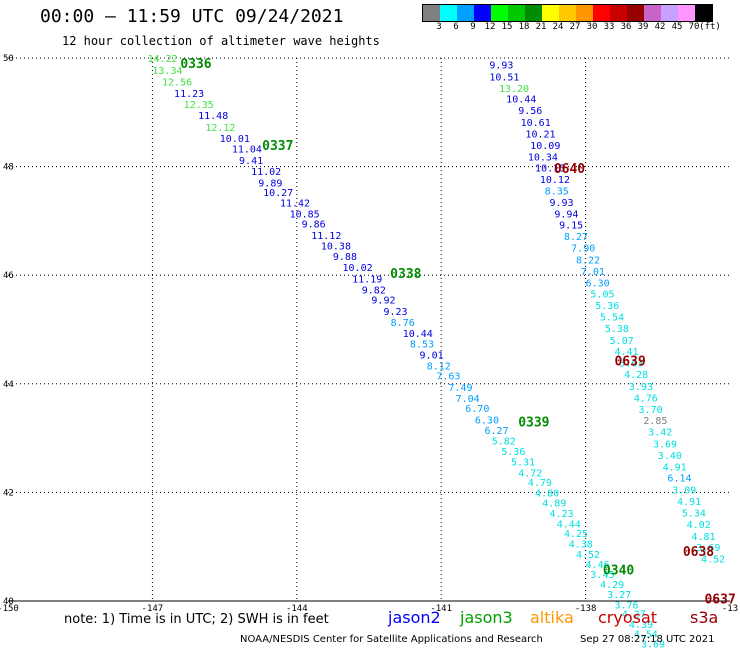 Image resolution: width=740 pixels, height=650 pixels. What do you see at coordinates (694, 27) in the screenshot?
I see `legend-label: 70` at bounding box center [694, 27].